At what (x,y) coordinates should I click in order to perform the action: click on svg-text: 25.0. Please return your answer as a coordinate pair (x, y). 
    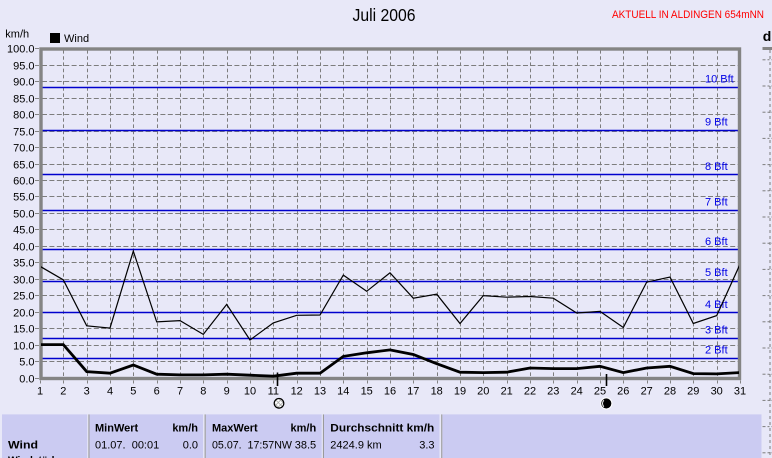
    Looking at the image, I should click on (23, 297).